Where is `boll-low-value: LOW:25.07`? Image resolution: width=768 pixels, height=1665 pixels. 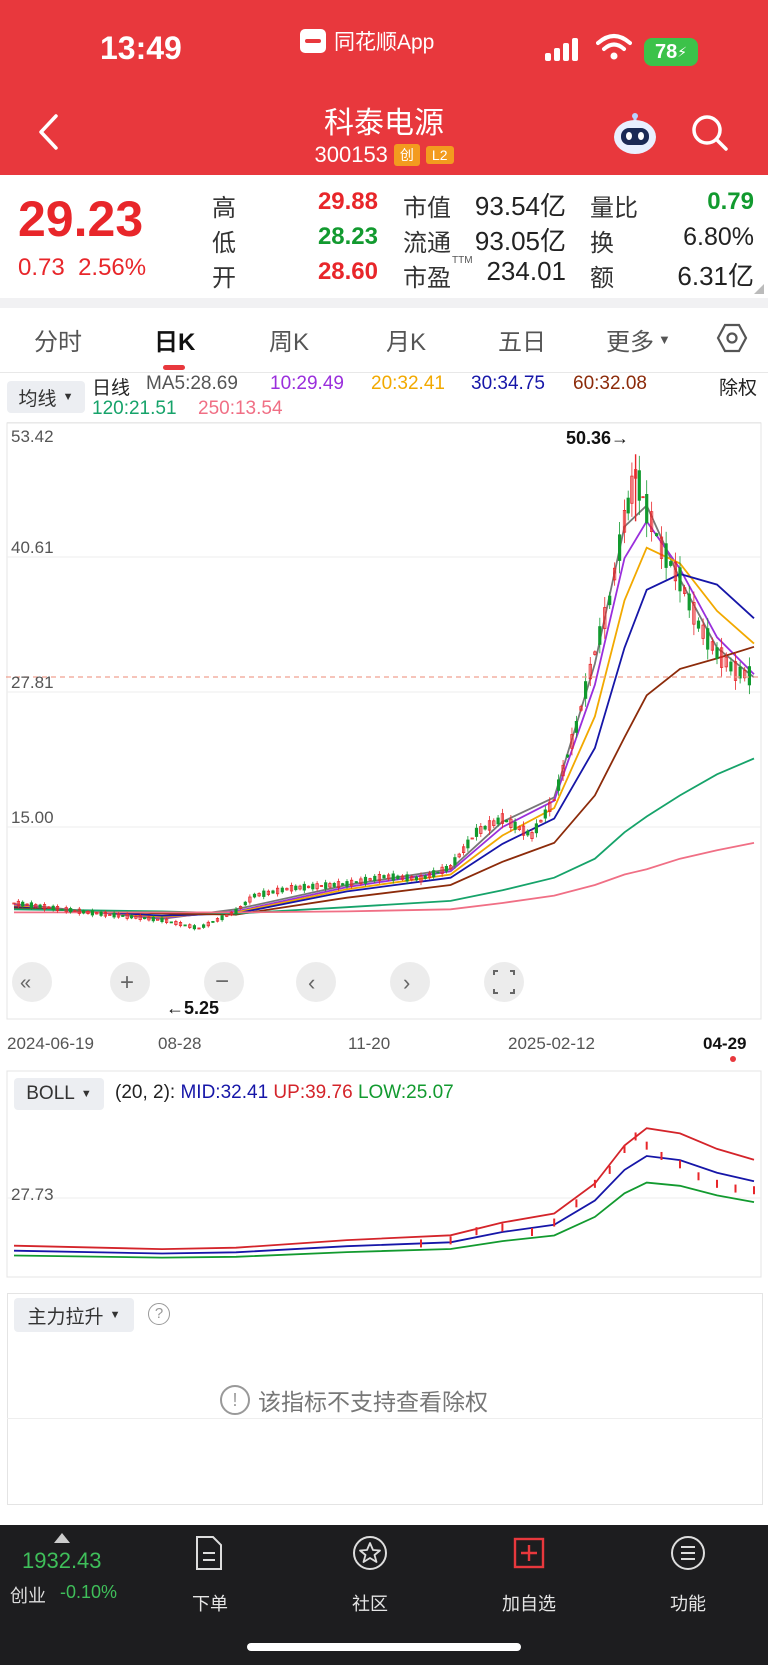
boll-low-value: LOW:25.07 is located at coordinates (405, 1092).